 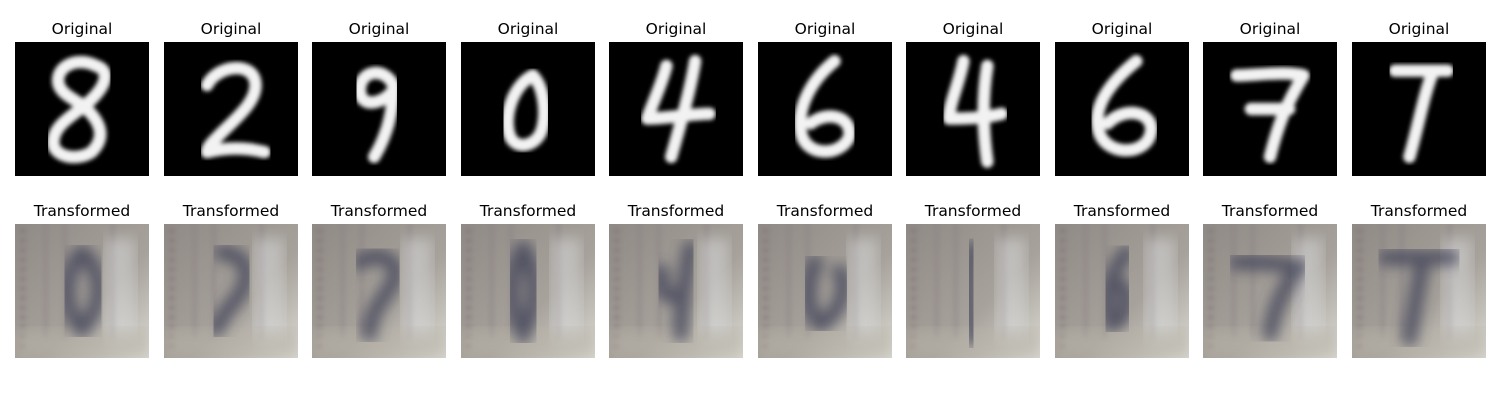 I want to click on handwritten-digit-9-image, so click(x=379, y=109).